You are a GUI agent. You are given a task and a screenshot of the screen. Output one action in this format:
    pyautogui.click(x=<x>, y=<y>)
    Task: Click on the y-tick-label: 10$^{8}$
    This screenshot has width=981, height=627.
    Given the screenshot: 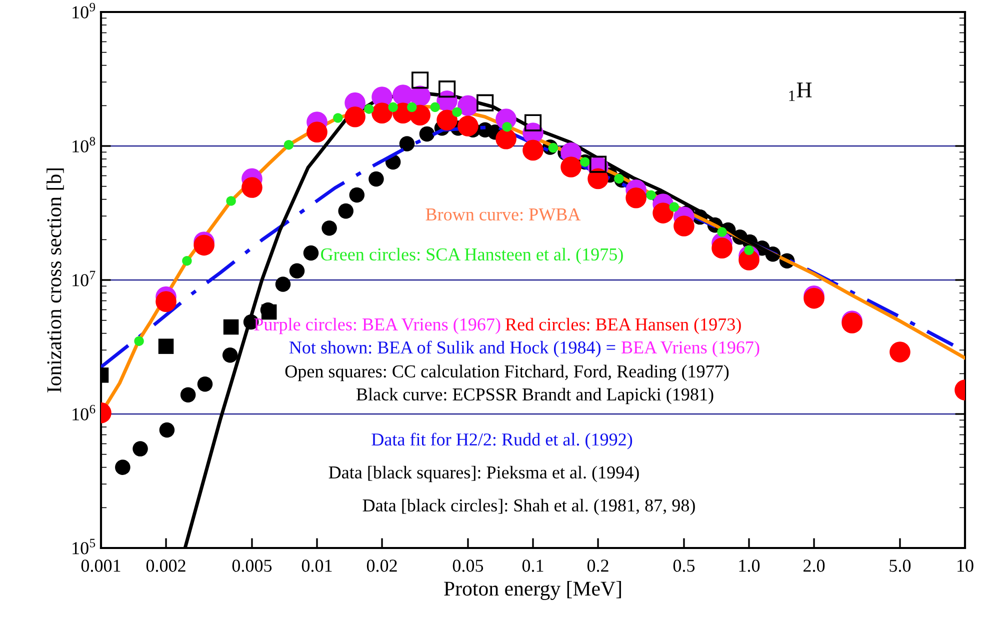 What is the action you would take?
    pyautogui.click(x=84, y=144)
    